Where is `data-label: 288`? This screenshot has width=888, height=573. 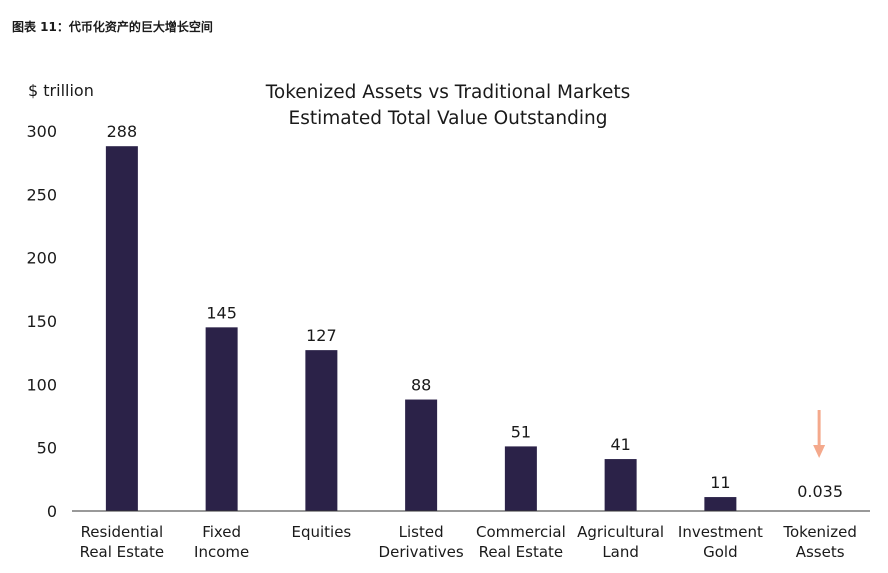
data-label: 288 is located at coordinates (122, 131).